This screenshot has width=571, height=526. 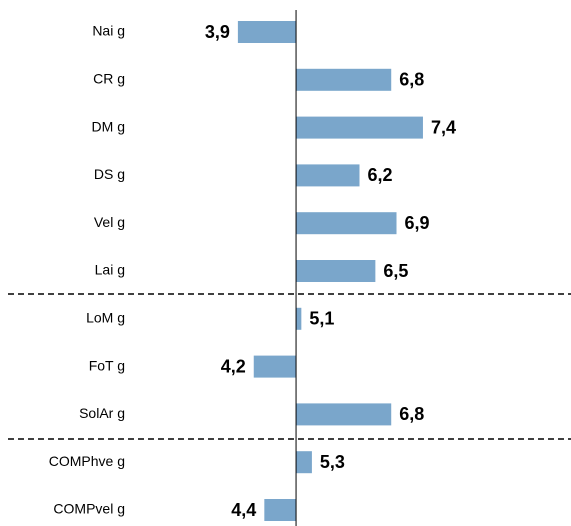 What do you see at coordinates (110, 270) in the screenshot?
I see `category-label: Lai g` at bounding box center [110, 270].